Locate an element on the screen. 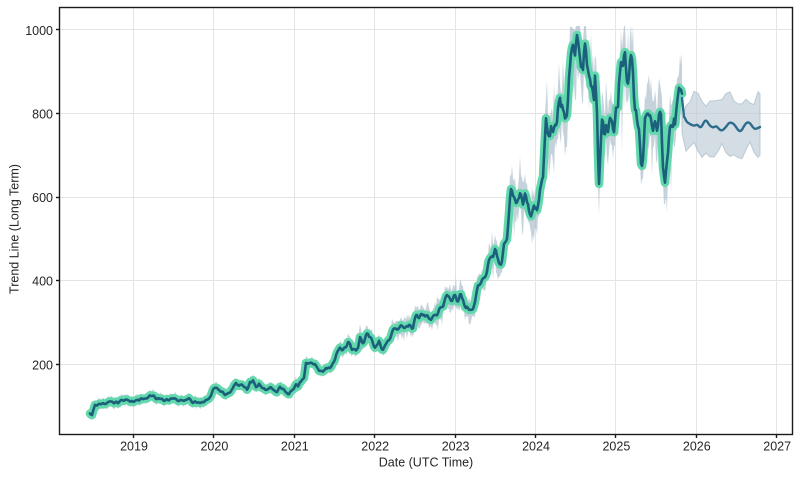 Image resolution: width=800 pixels, height=477 pixels. svg-text: 2027 is located at coordinates (777, 447).